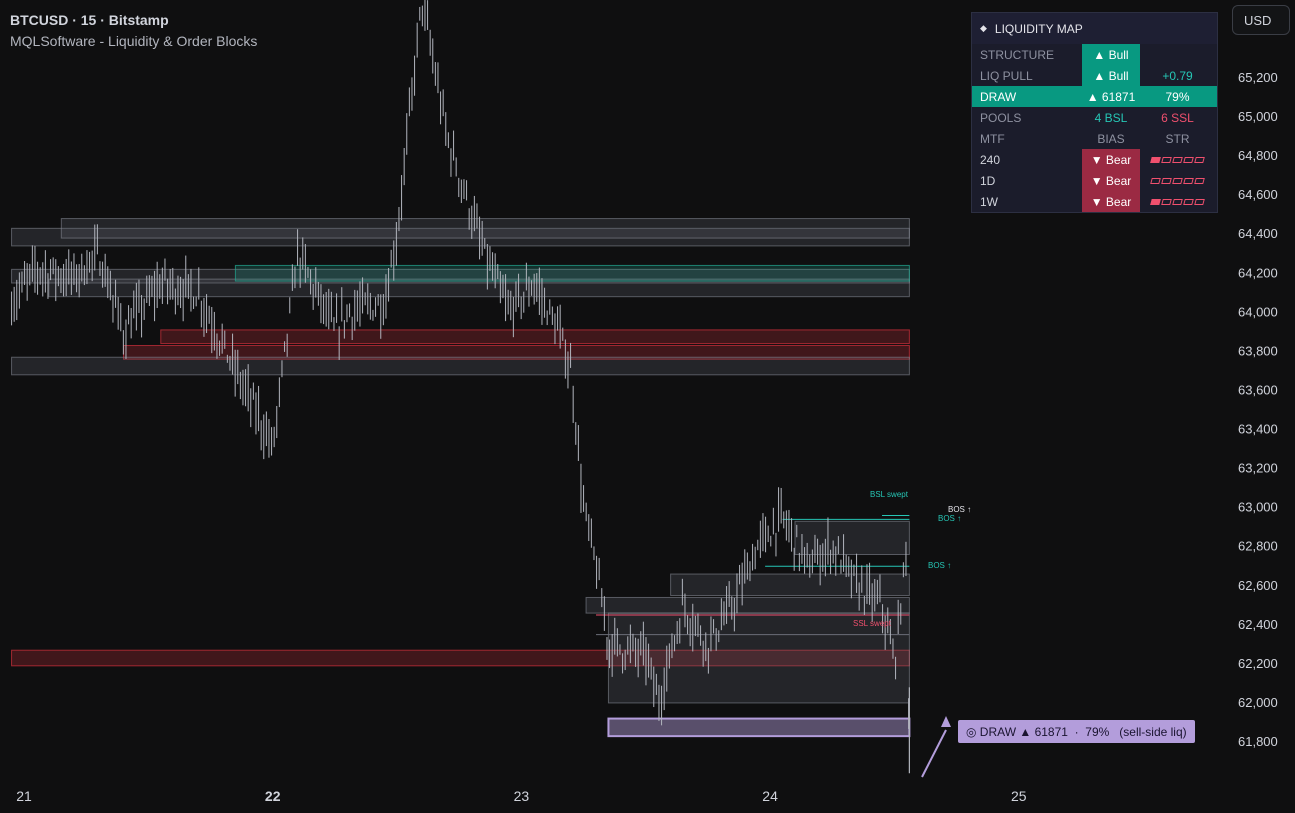 Image resolution: width=1295 pixels, height=813 pixels. I want to click on indicator-name: MQLSoftware - Liquidity & Order Blocks, so click(134, 41).